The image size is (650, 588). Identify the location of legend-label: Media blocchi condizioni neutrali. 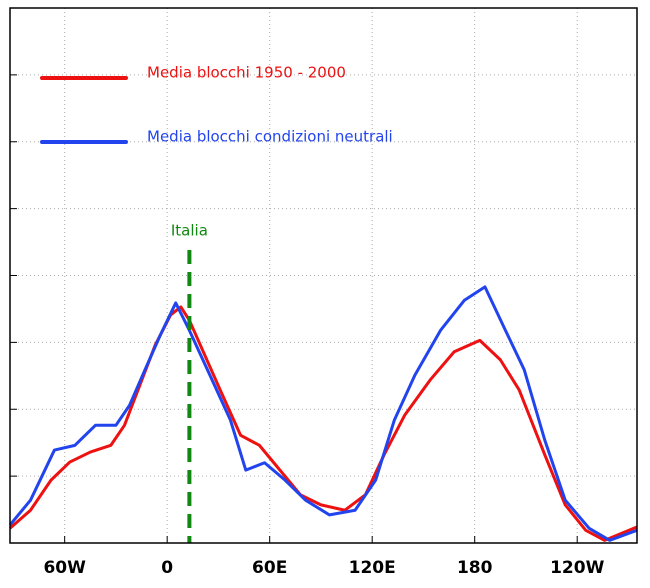
(270, 137).